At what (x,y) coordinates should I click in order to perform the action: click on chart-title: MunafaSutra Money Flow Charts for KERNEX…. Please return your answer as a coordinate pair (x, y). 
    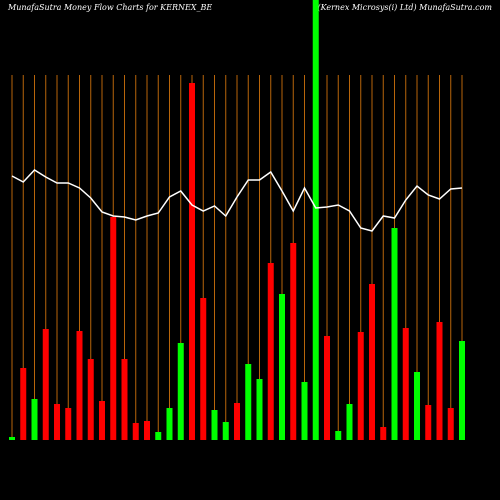
    Looking at the image, I should click on (109, 7).